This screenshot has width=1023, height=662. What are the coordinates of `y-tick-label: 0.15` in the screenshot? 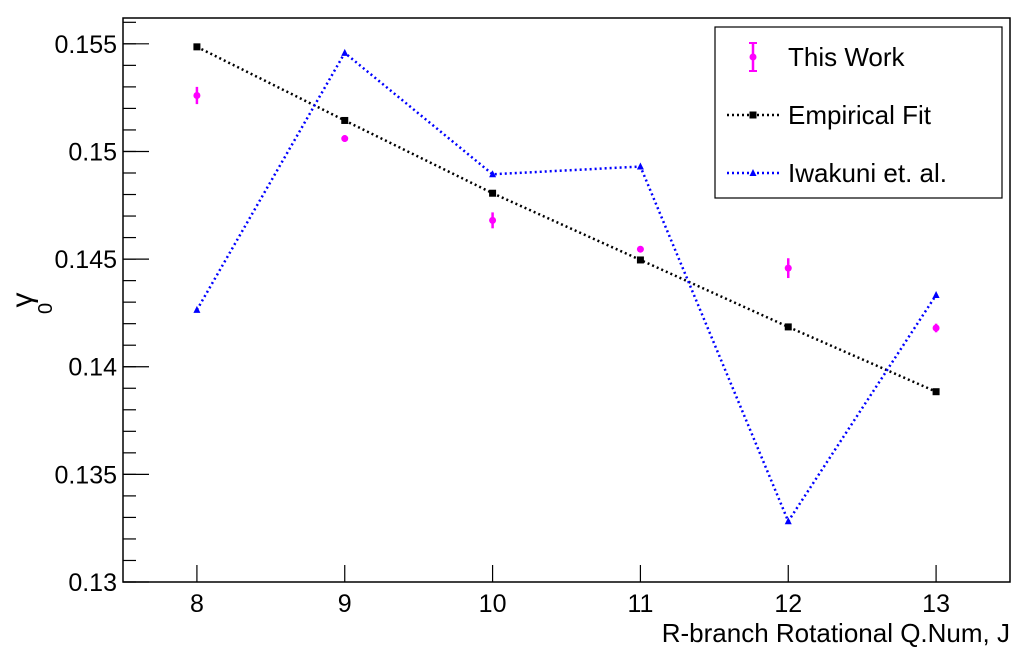 It's located at (92, 152).